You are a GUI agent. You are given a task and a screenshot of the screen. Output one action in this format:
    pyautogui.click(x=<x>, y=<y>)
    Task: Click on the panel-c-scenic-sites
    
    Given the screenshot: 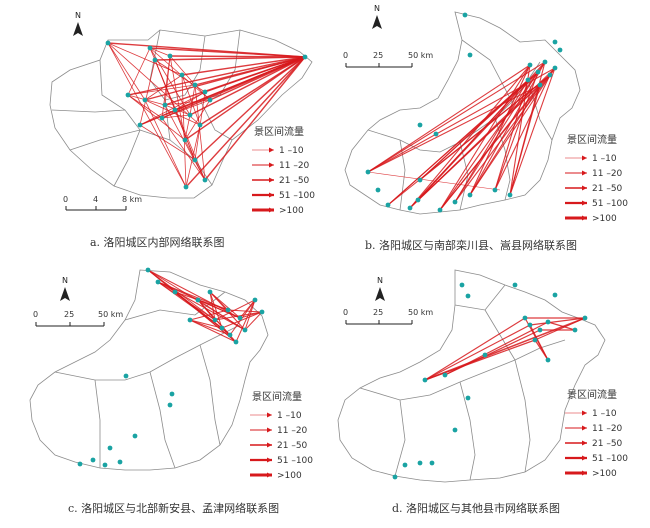 What is the action you would take?
    pyautogui.click(x=171, y=367)
    